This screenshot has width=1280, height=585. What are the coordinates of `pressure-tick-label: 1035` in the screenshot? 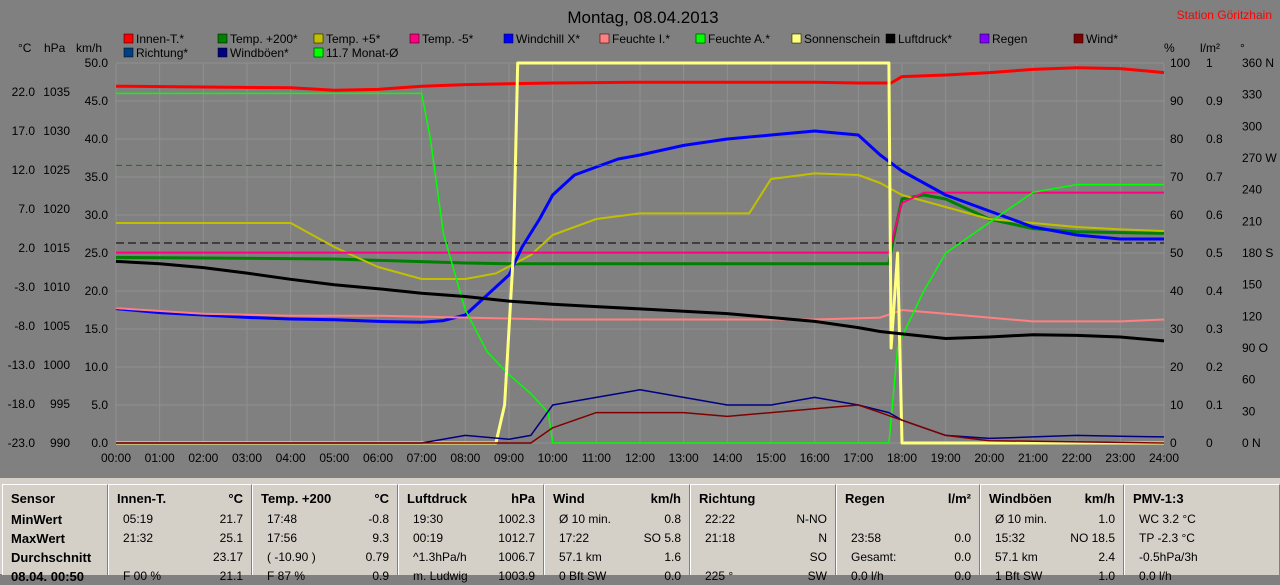 It's located at (56, 92).